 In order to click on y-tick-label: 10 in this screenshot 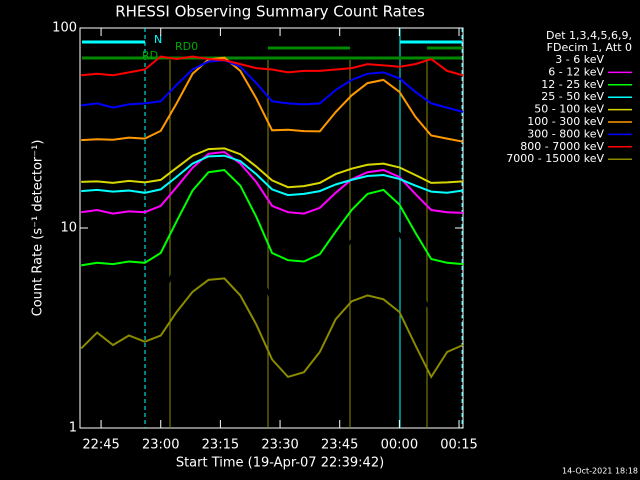, I will do `click(68, 228)`.